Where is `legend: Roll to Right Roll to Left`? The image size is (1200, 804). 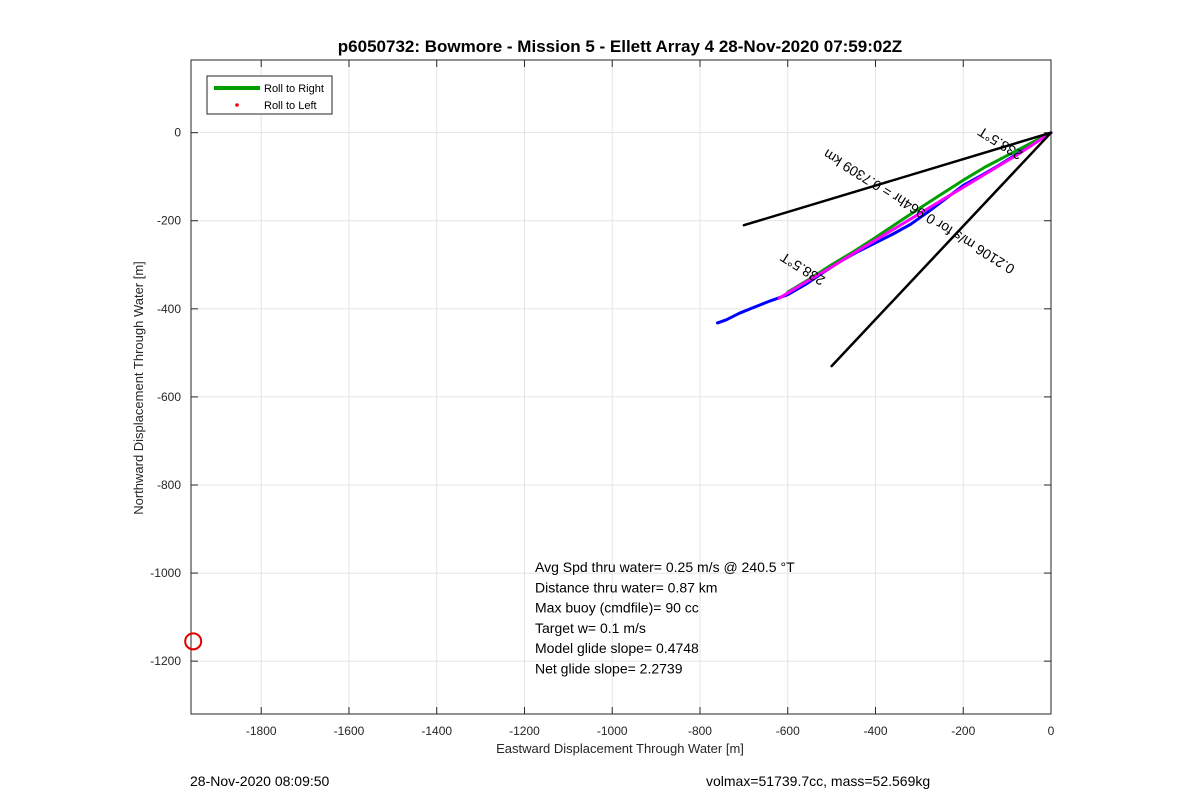 legend: Roll to Right Roll to Left is located at coordinates (269, 95).